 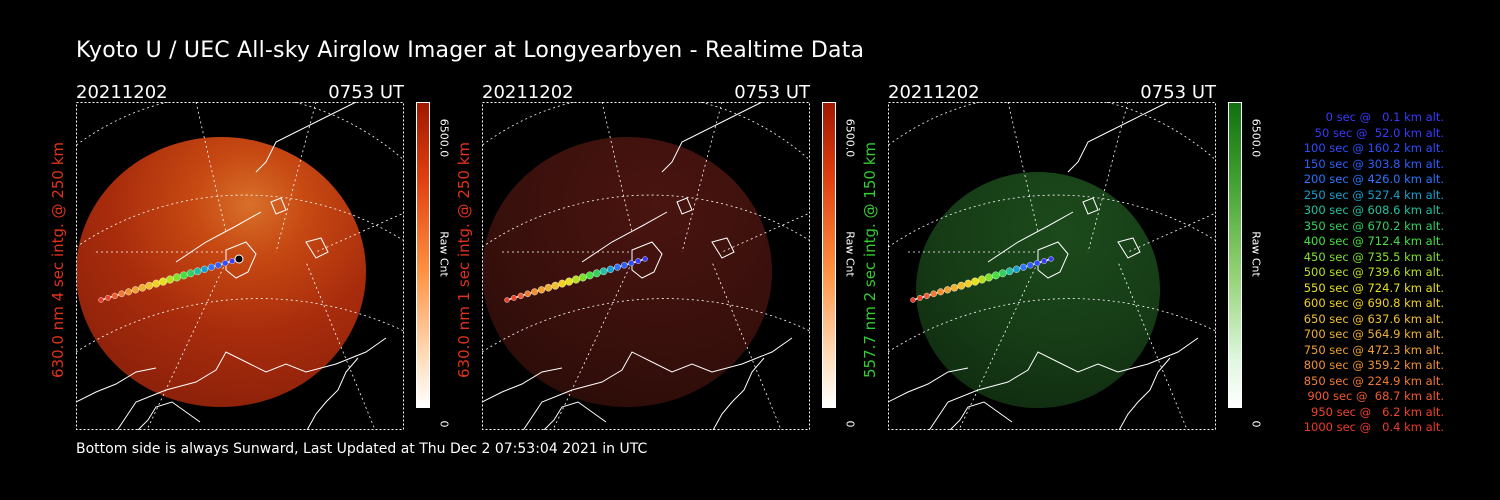 What do you see at coordinates (1373, 380) in the screenshot?
I see `legend-row: 850 sec @ 224.9 km alt.` at bounding box center [1373, 380].